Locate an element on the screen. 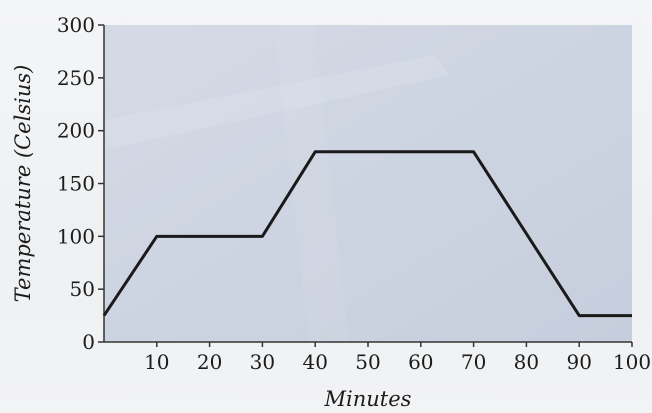 This screenshot has height=413, width=652. y-tick-label: 250 is located at coordinates (76, 78).